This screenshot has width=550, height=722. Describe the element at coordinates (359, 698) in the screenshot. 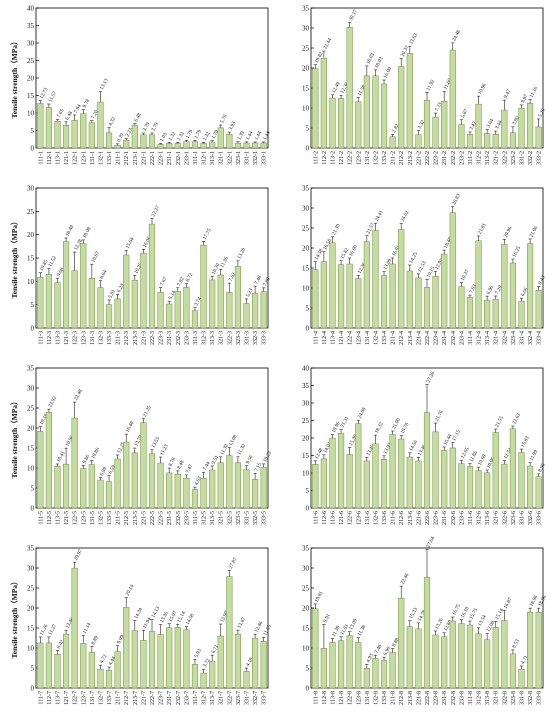

I see `x-tick-label: 123-8` at that location.